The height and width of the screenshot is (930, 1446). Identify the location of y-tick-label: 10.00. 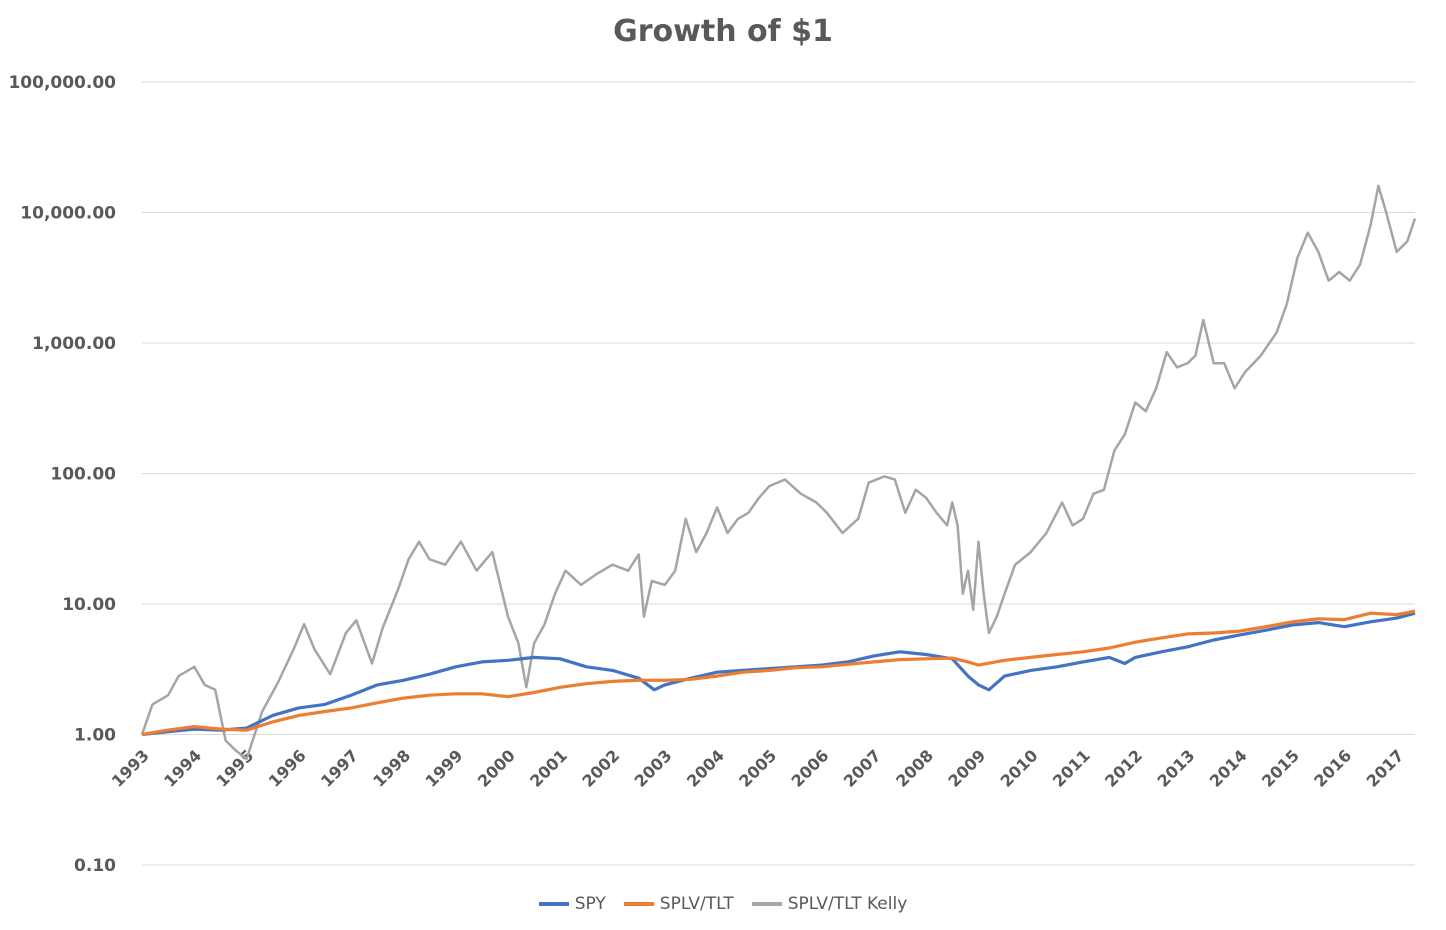
(89, 605).